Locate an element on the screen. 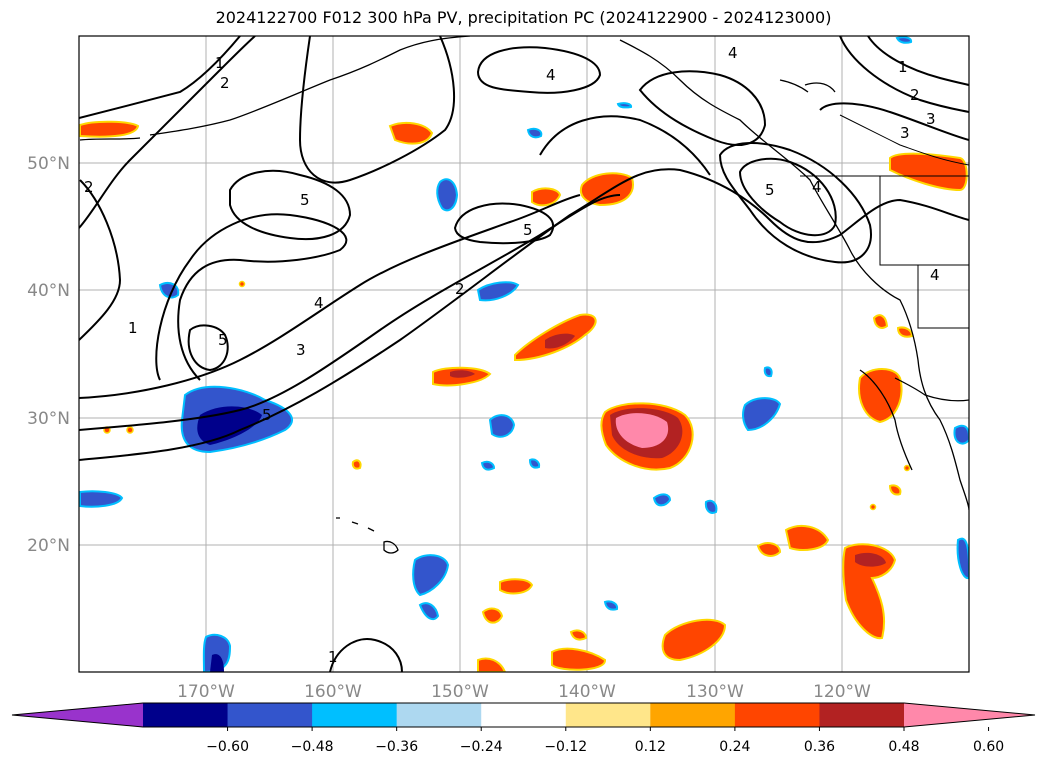  lon-label: 120°W is located at coordinates (842, 692).